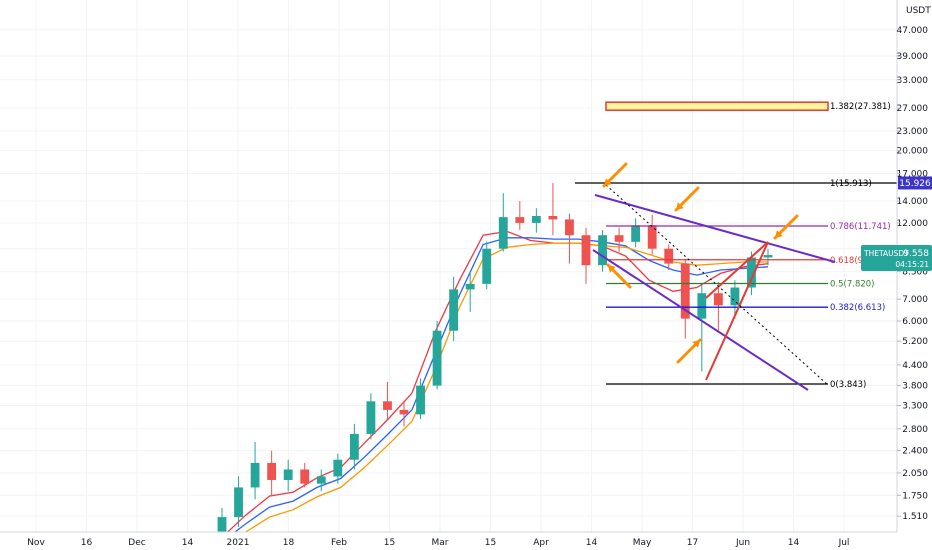 This screenshot has height=550, width=932. I want to click on y-tick-label: 33.000, so click(913, 81).